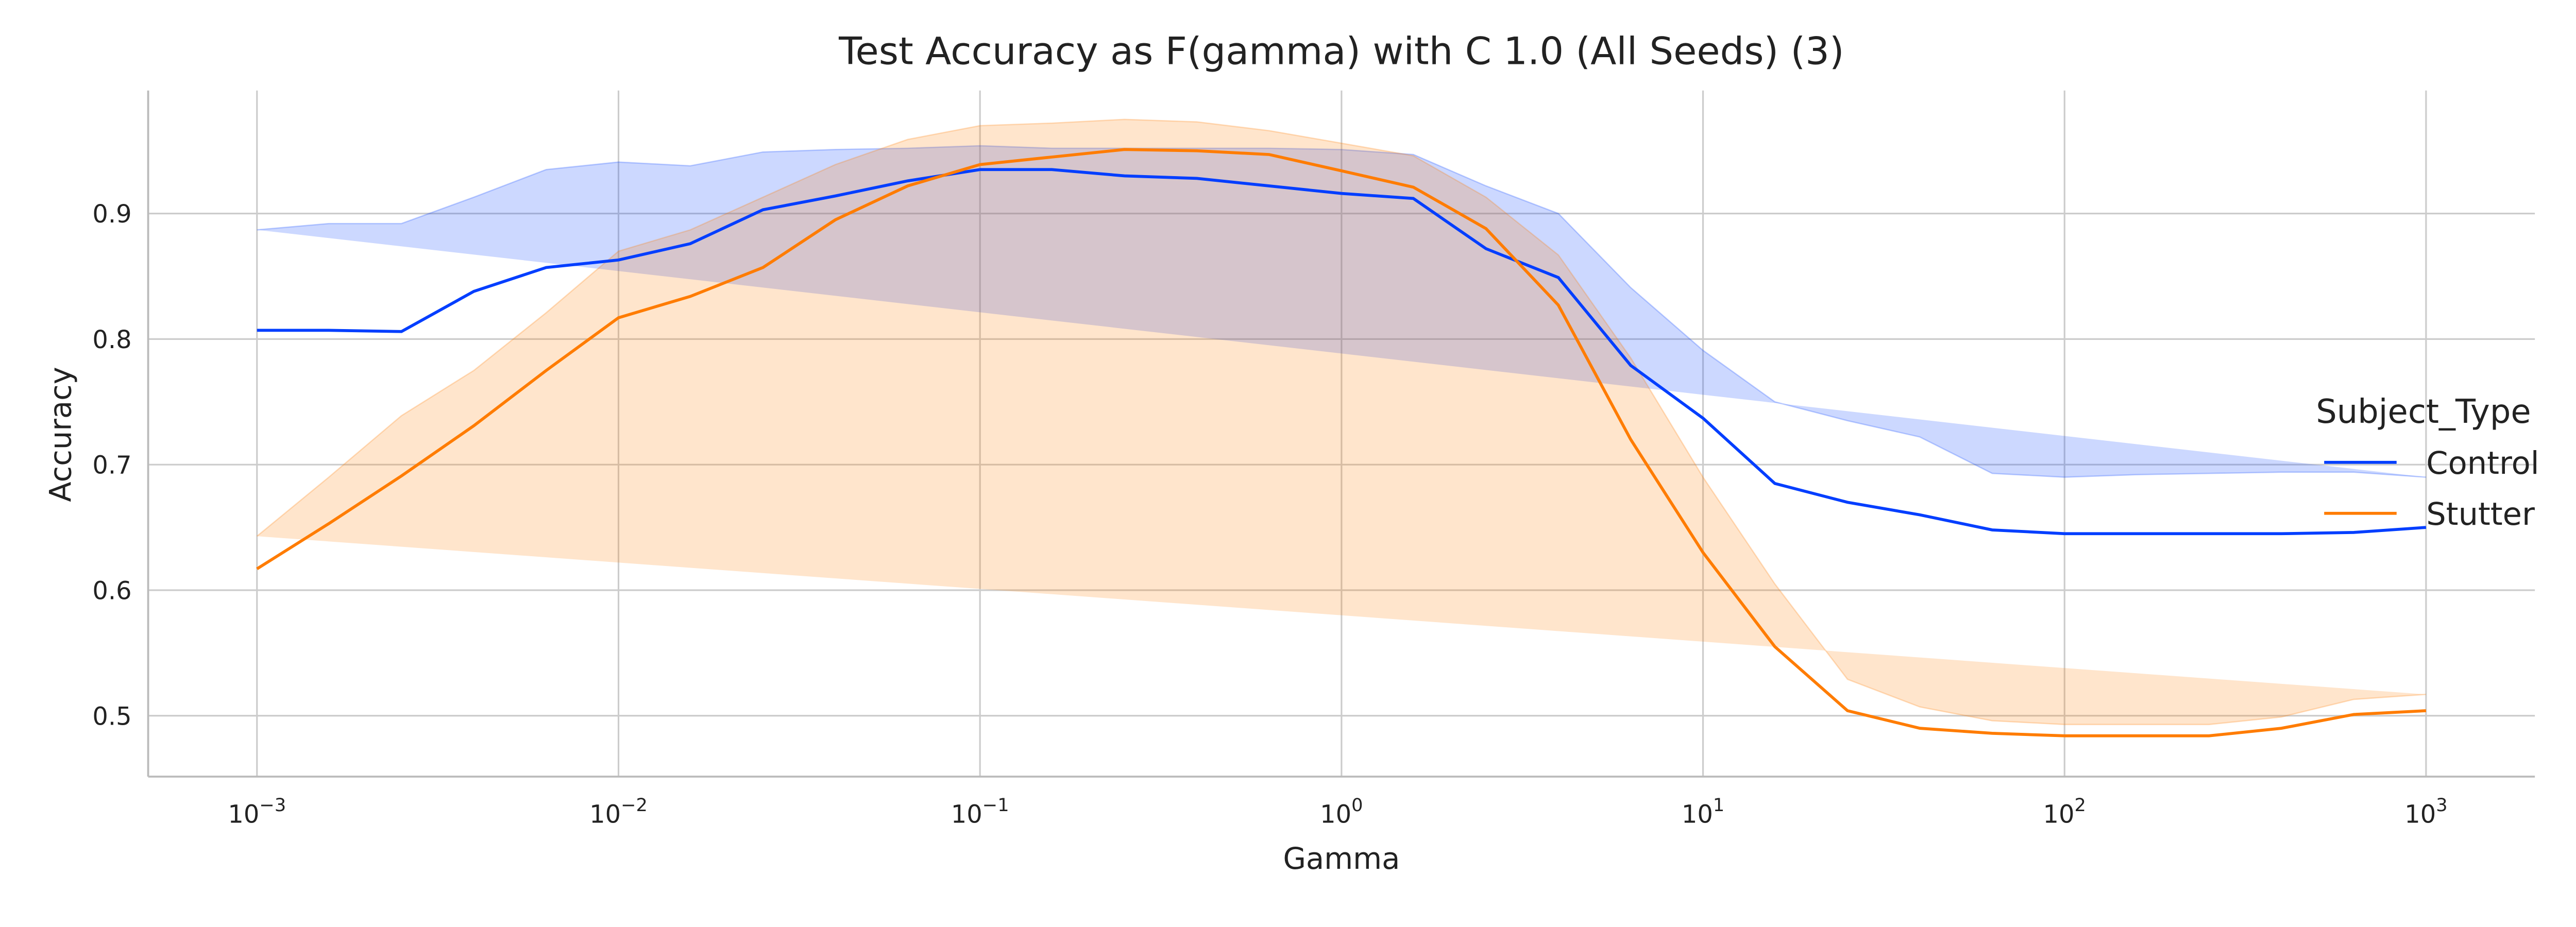 The width and height of the screenshot is (2576, 927). I want to click on x-tick-label: 10³, so click(2425, 812).